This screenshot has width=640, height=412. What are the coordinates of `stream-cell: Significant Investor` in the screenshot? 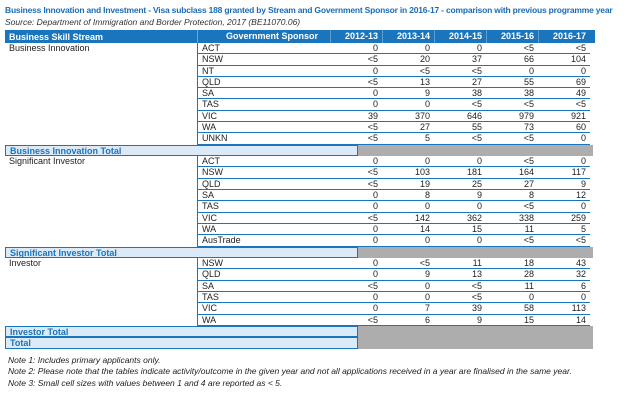 It's located at (47, 161).